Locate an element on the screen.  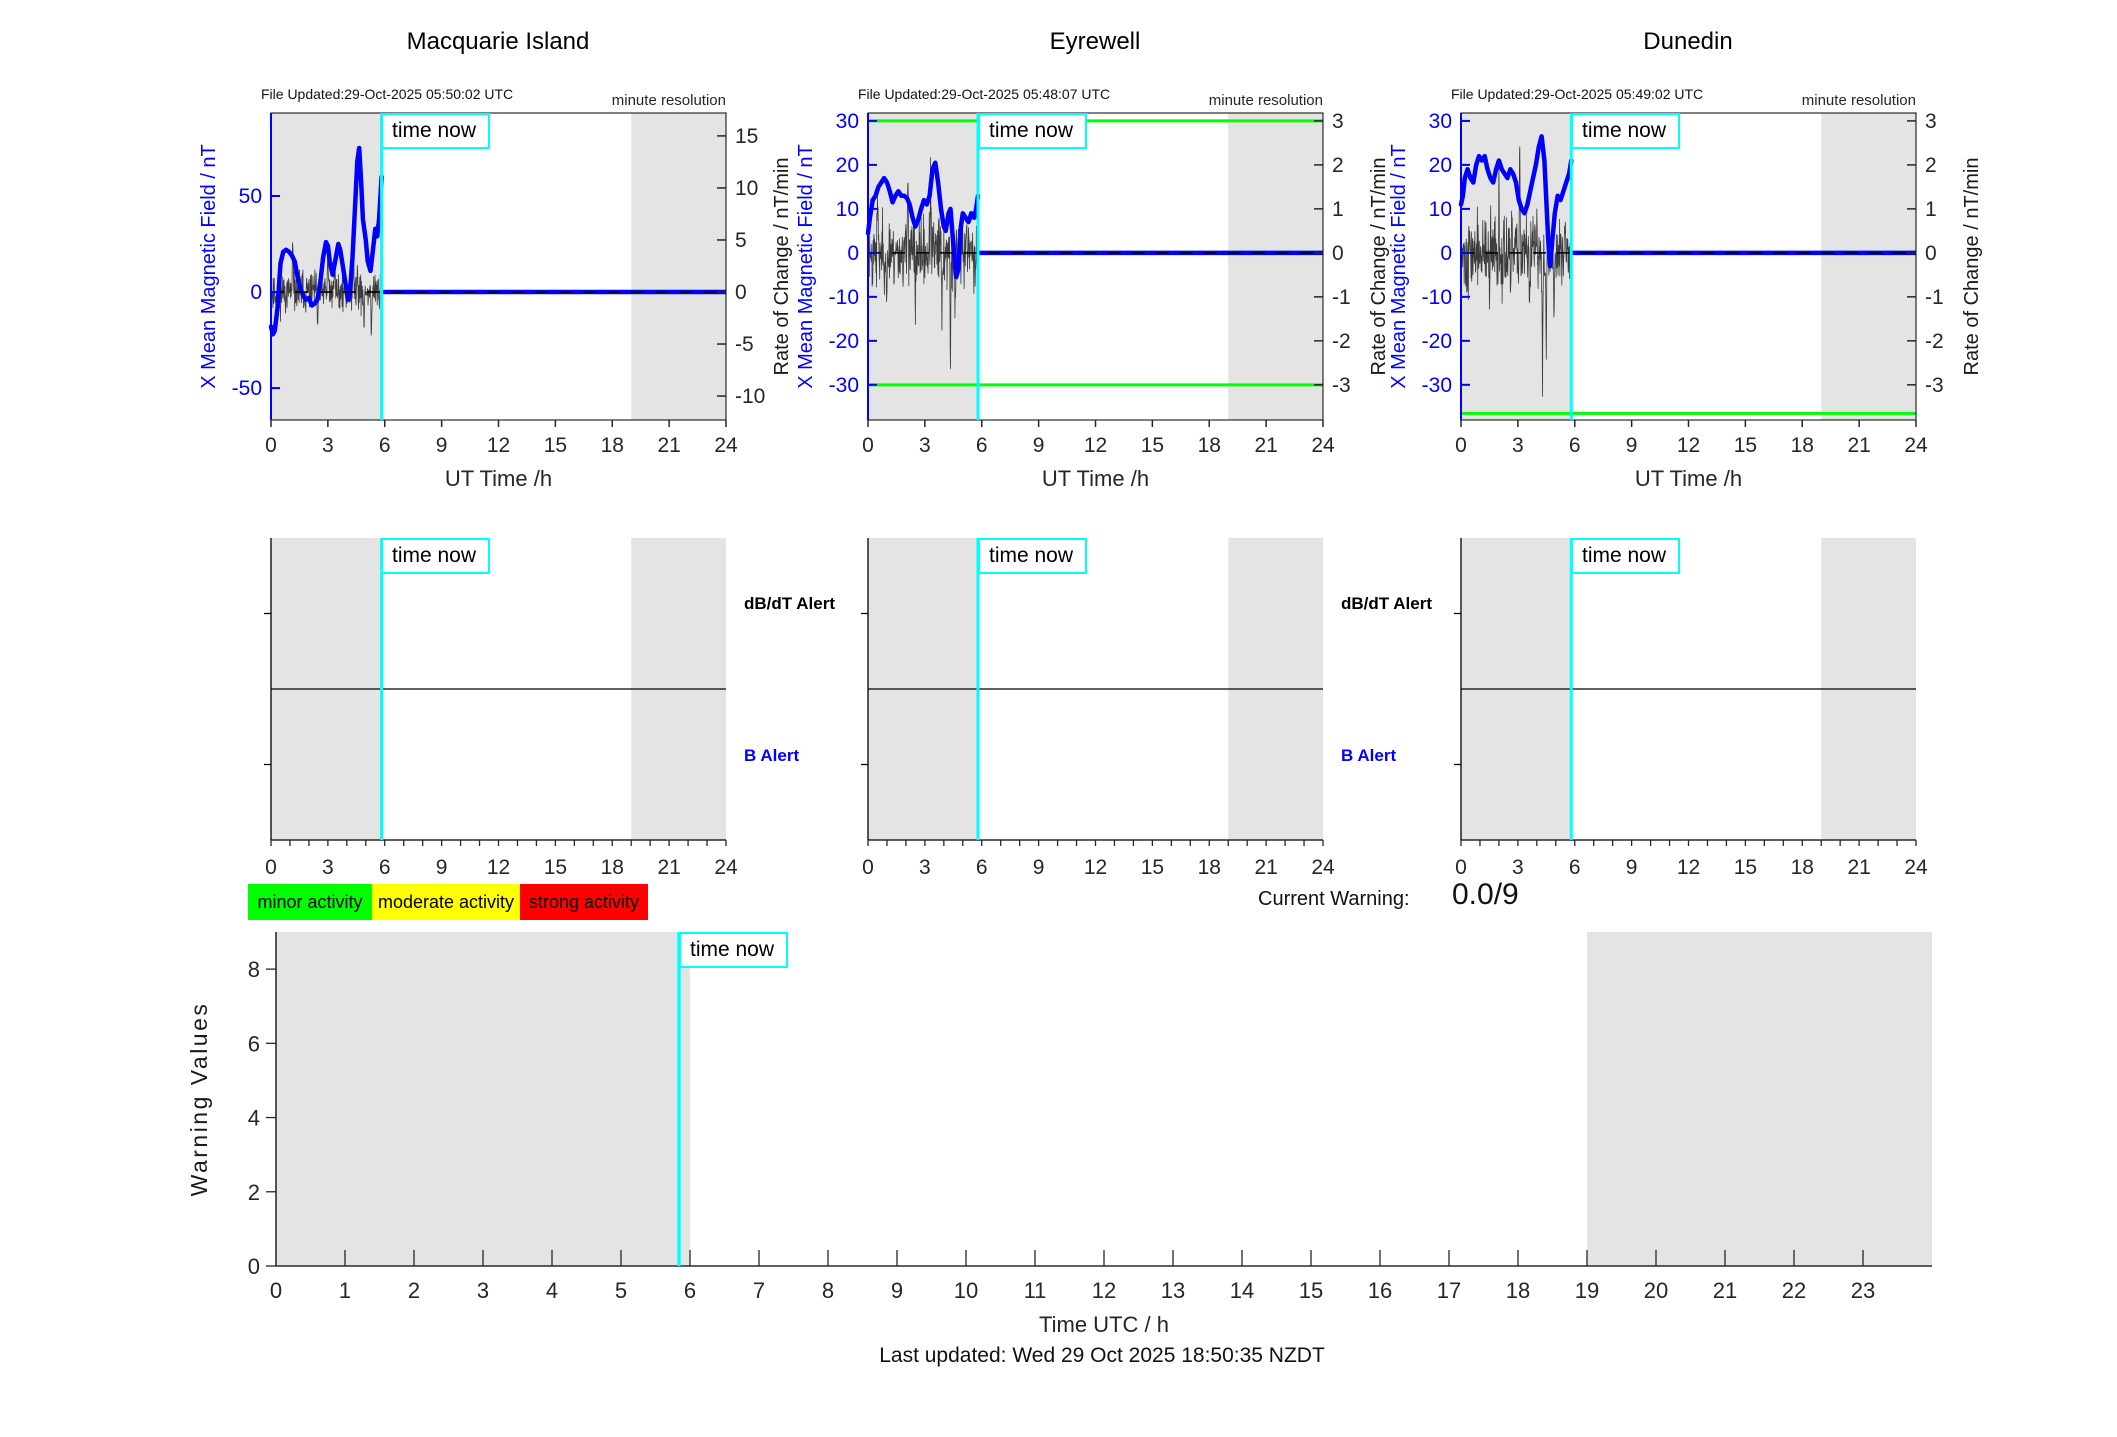
svg-text: 19 is located at coordinates (1587, 1290).